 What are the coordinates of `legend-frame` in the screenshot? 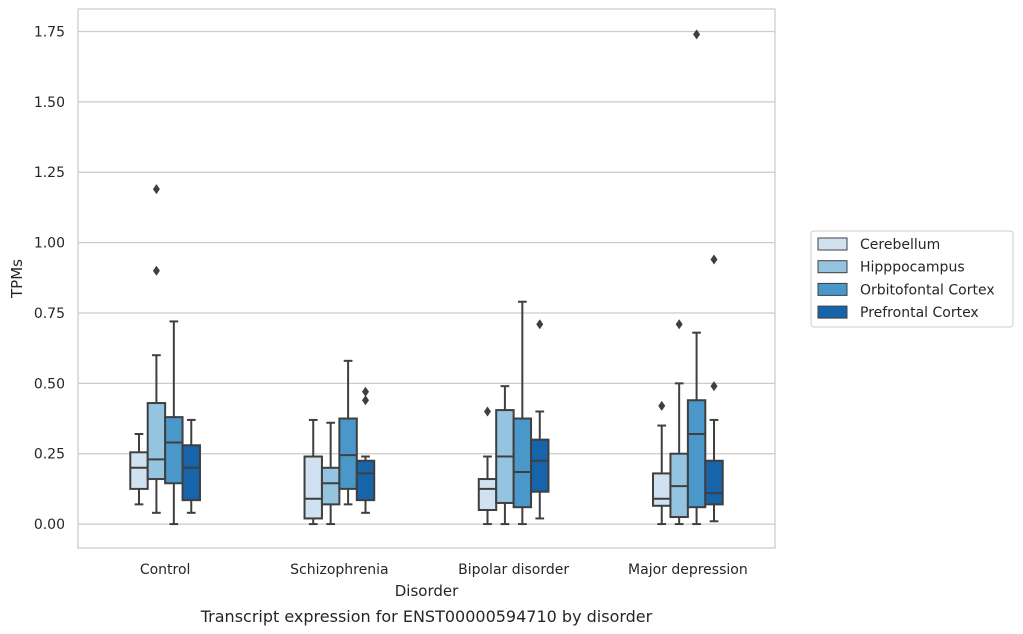 It's located at (912, 279).